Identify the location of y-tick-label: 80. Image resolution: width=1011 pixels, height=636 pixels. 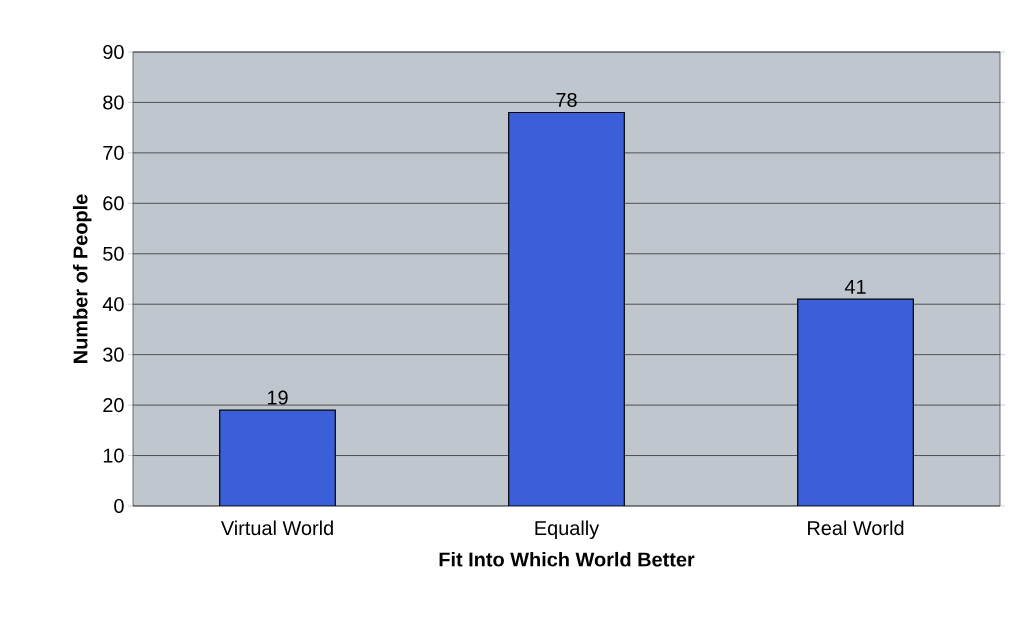
(113, 102).